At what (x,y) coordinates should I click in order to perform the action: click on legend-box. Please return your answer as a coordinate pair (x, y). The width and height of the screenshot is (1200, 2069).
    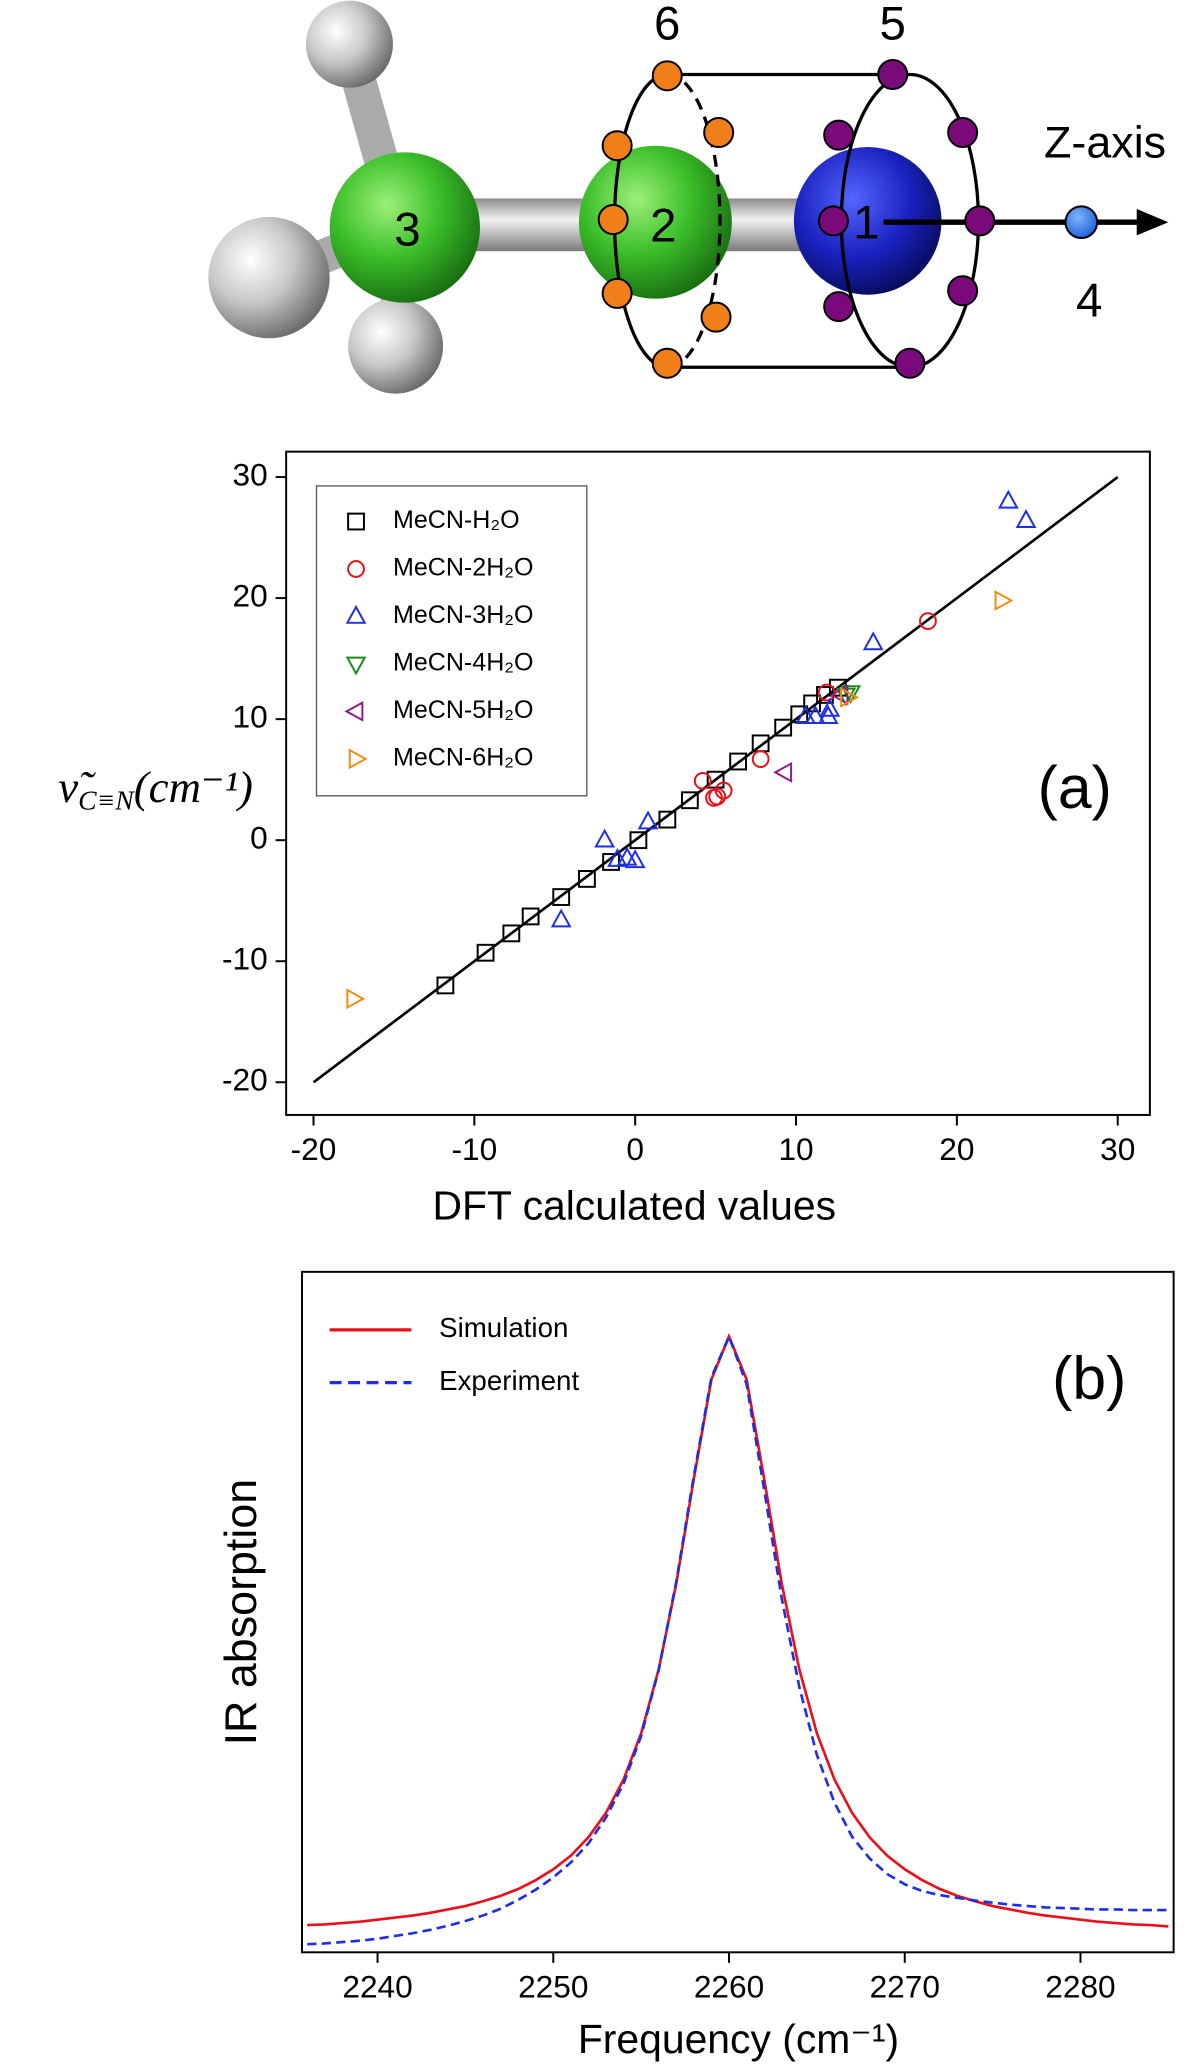
    Looking at the image, I should click on (451, 641).